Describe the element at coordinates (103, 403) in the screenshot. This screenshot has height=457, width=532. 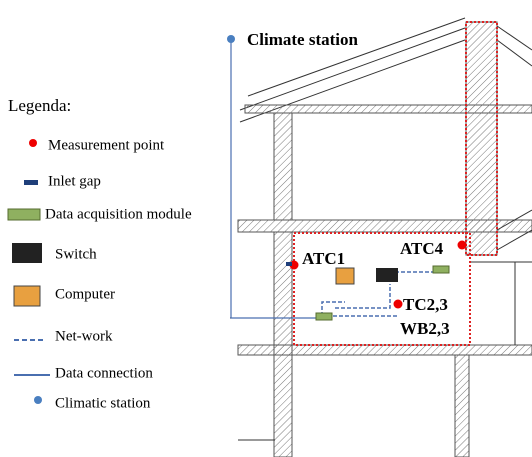
I see `legend-item: Climatic station` at that location.